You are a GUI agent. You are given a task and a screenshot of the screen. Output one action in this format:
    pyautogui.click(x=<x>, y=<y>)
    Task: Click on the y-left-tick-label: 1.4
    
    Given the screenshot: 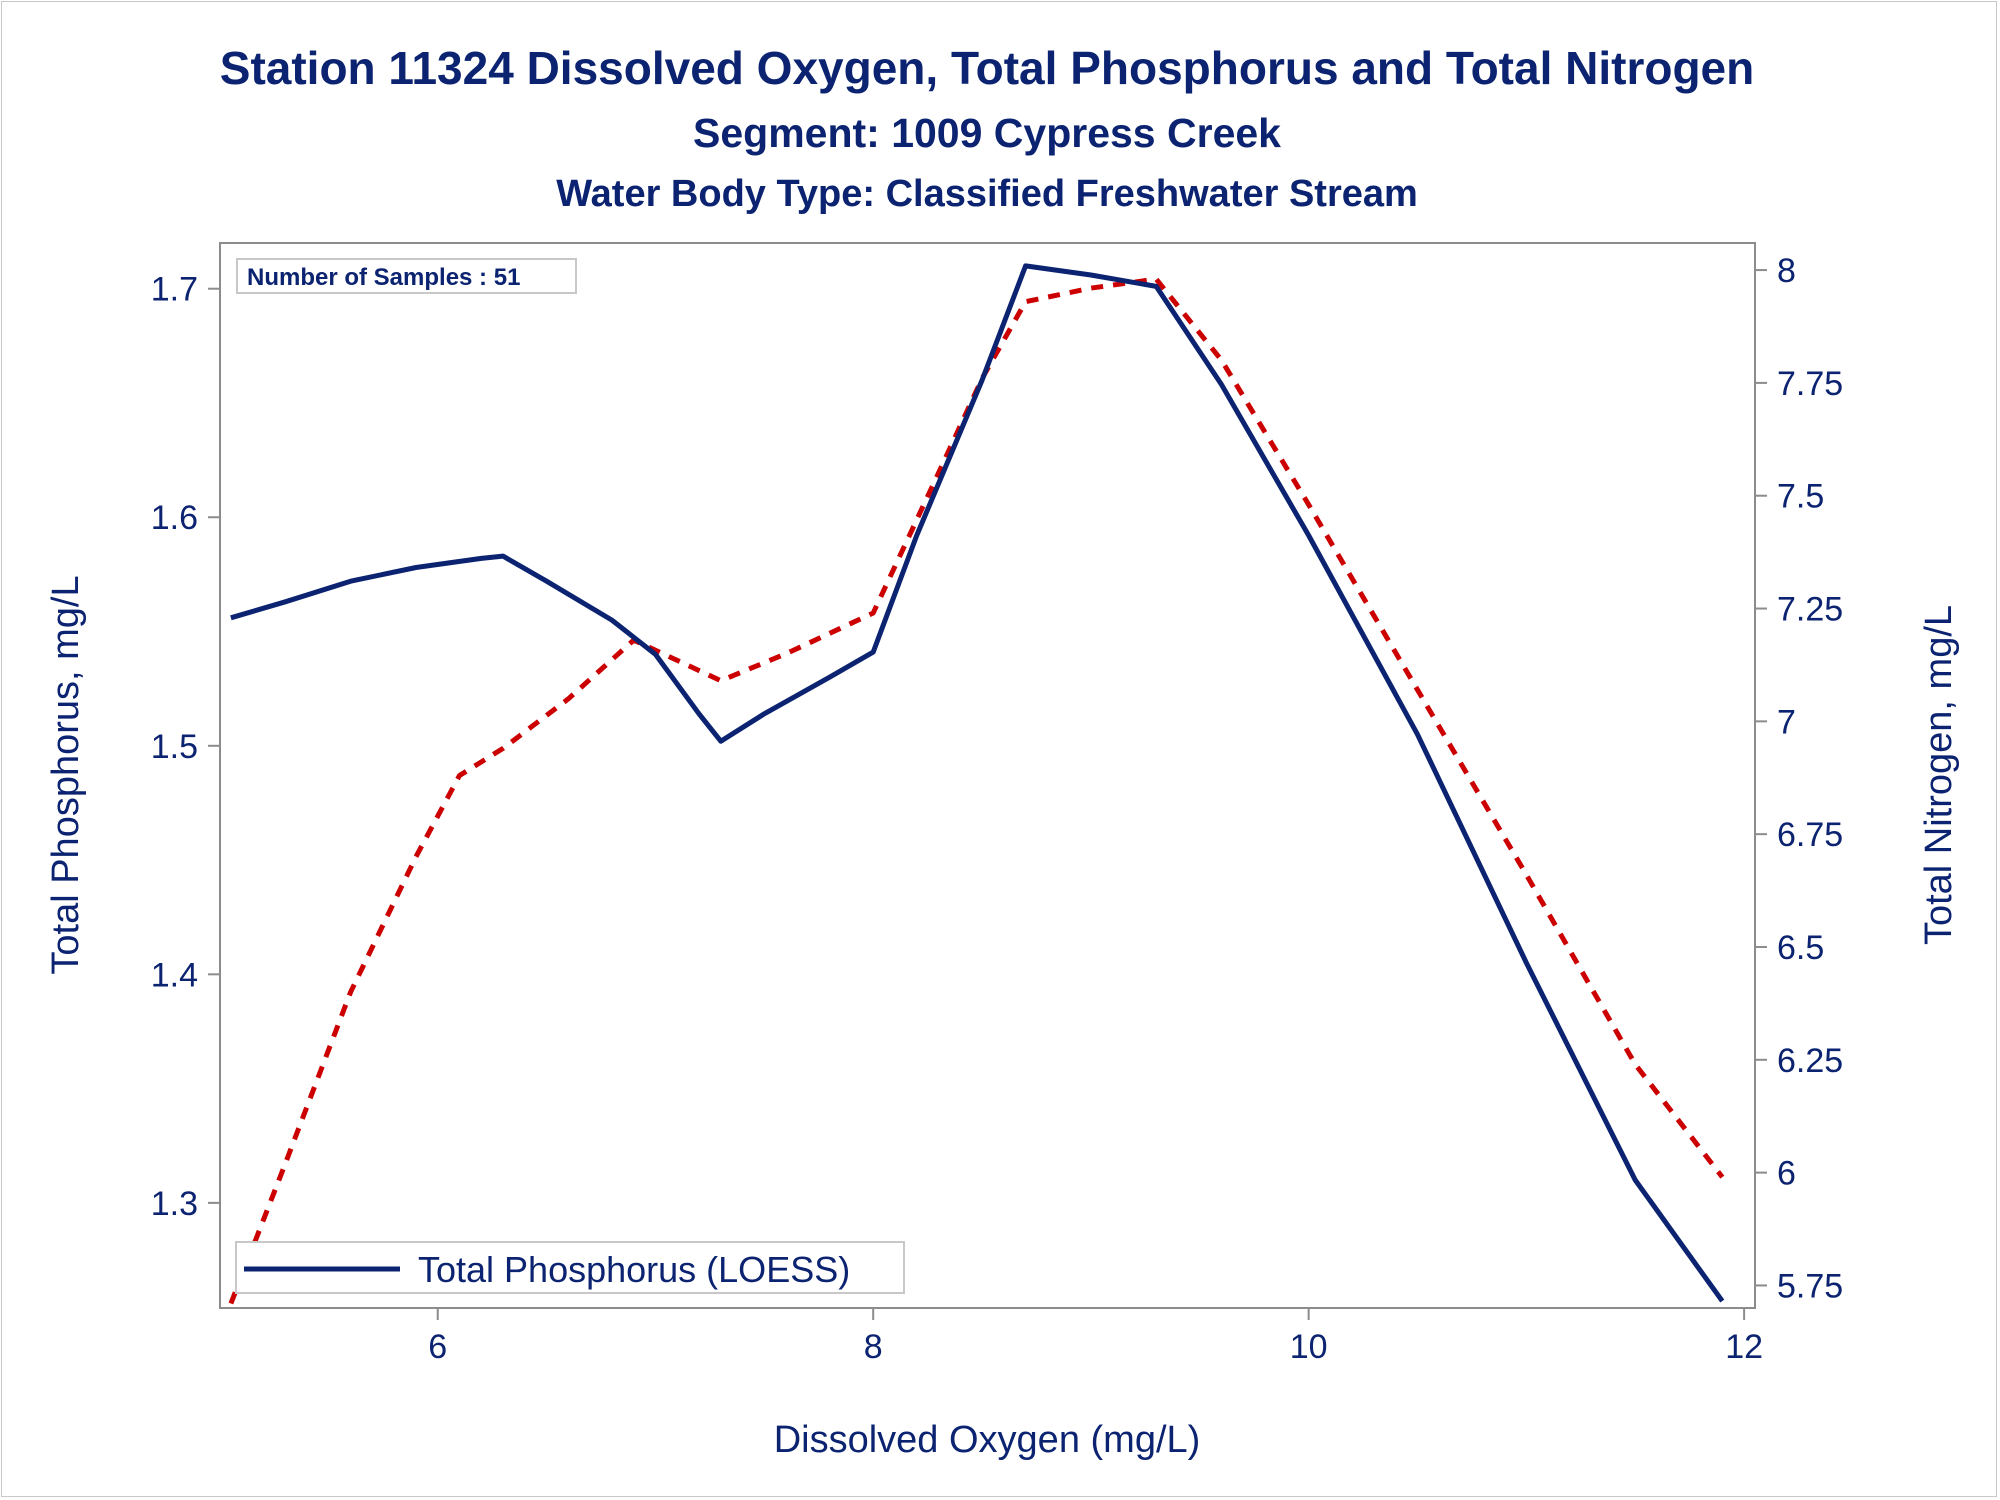 What is the action you would take?
    pyautogui.click(x=174, y=975)
    